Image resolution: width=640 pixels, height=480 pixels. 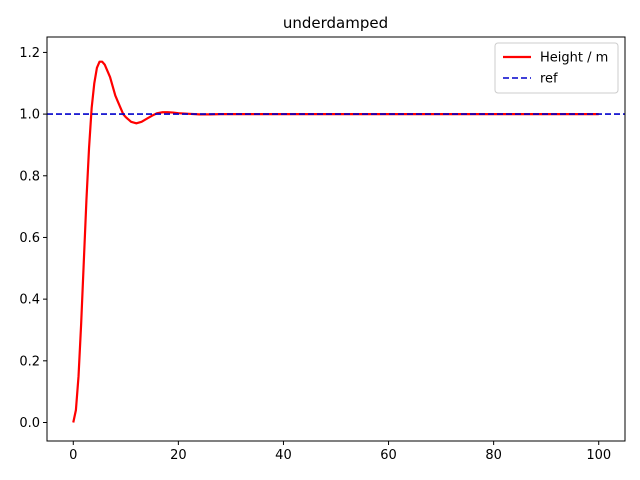 I want to click on y-tick-label: 0.0, so click(x=29, y=423).